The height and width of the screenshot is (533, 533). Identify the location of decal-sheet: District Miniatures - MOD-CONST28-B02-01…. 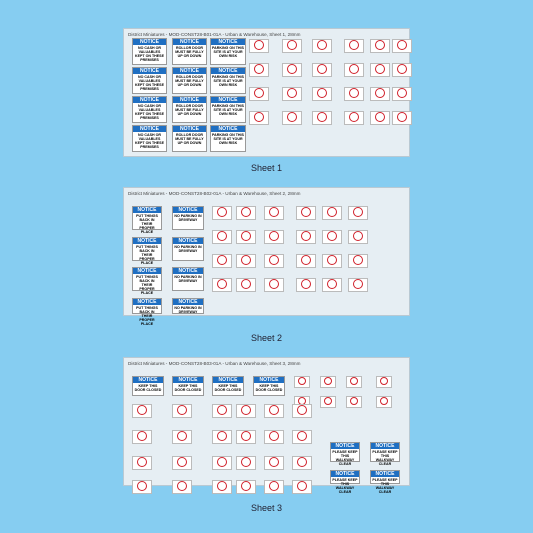
(266, 256).